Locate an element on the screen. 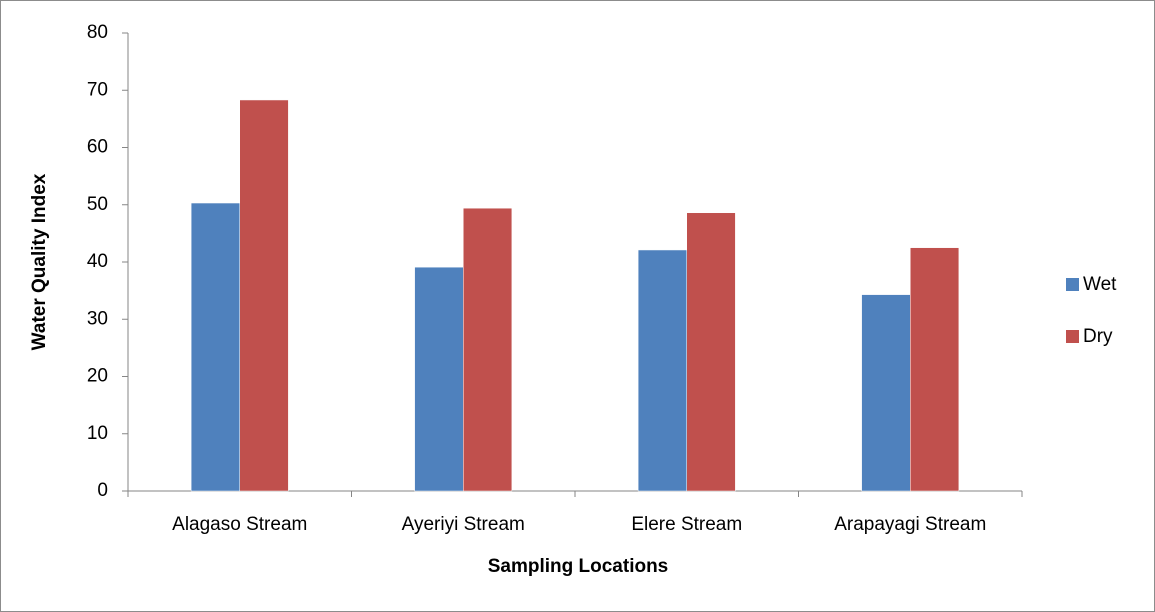 The image size is (1155, 612). bar-wet-alagaso-stream is located at coordinates (215, 347).